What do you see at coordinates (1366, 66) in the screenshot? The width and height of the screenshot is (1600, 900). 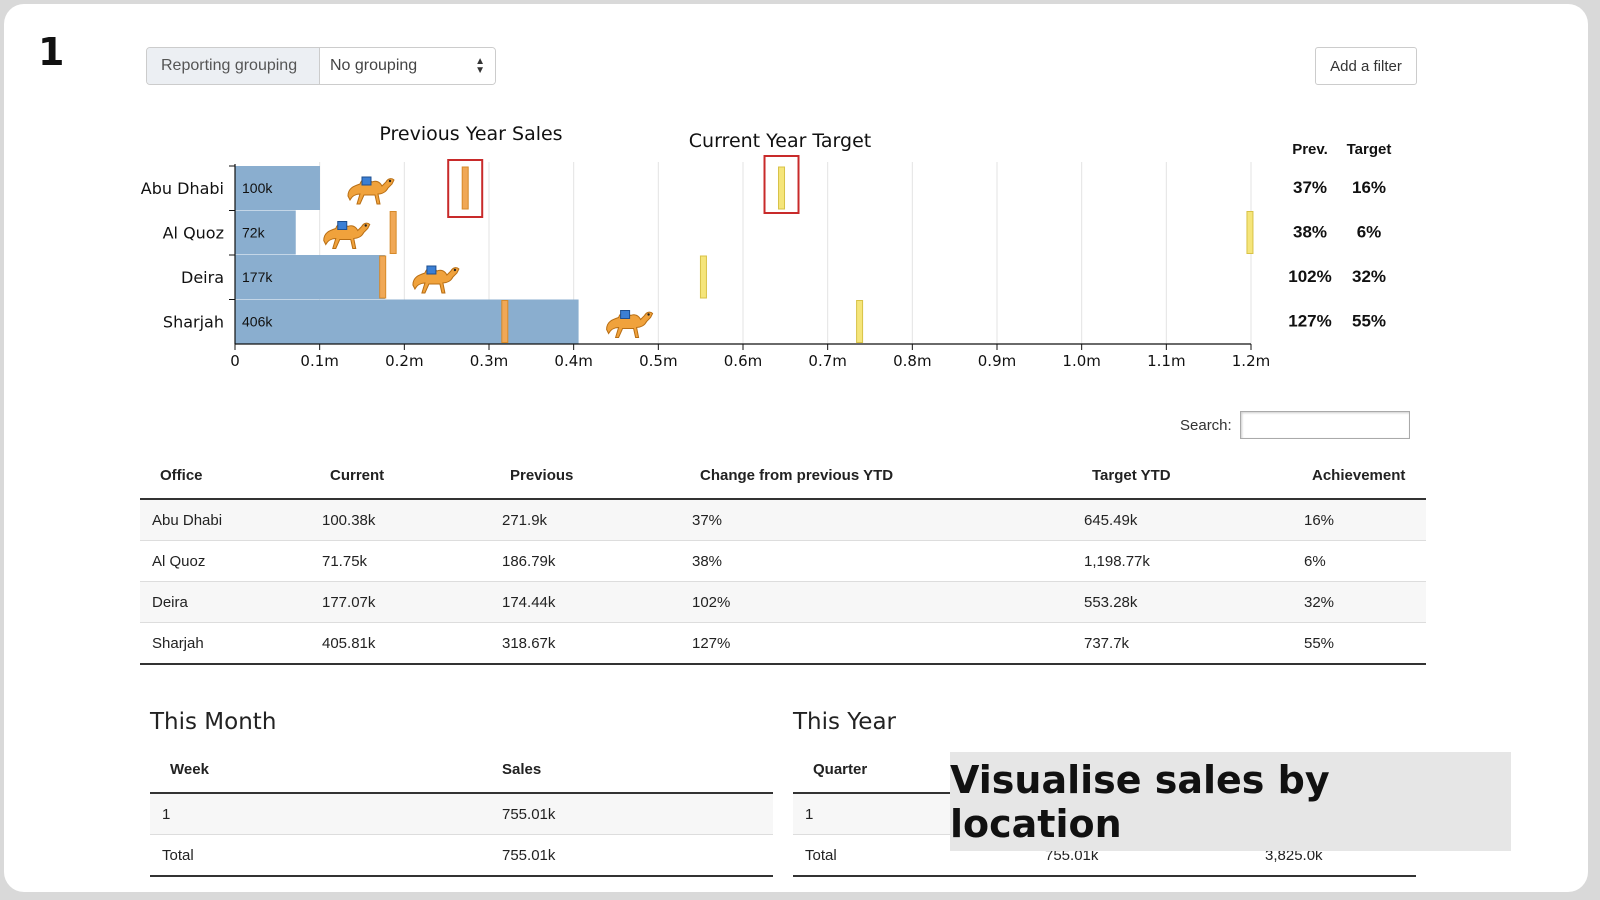 I see `add-filter-button: Add a filter` at bounding box center [1366, 66].